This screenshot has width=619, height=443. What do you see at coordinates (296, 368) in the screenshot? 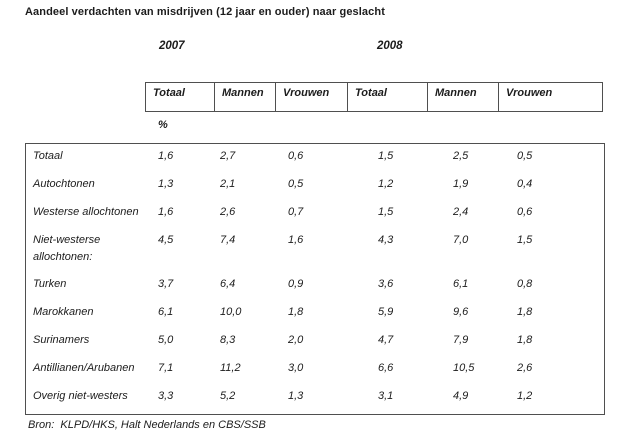
I see `cell-value: 3,0` at bounding box center [296, 368].